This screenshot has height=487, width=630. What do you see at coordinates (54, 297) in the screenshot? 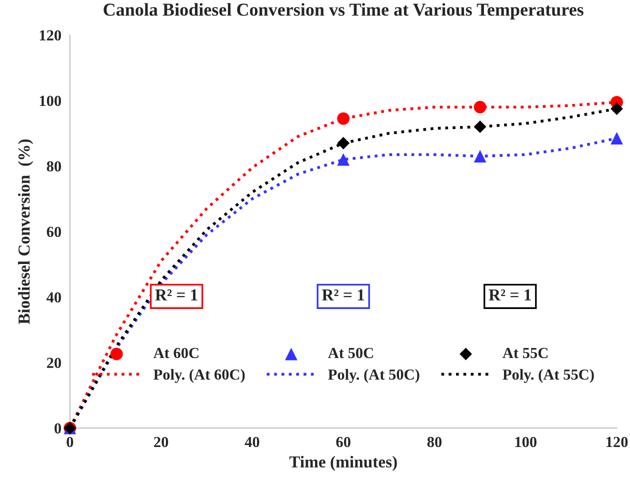
I see `y-tick-label: 40` at bounding box center [54, 297].